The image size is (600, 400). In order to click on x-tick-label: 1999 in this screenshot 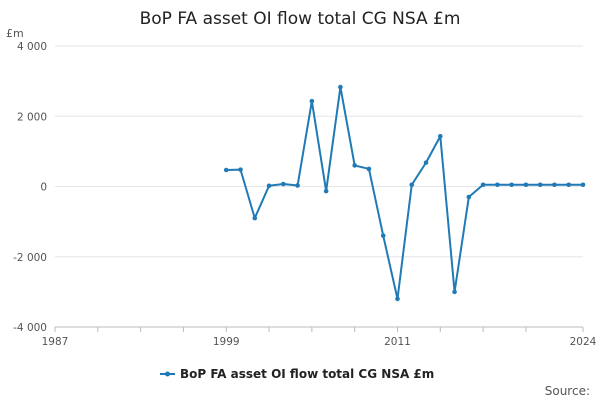, I will do `click(226, 342)`.